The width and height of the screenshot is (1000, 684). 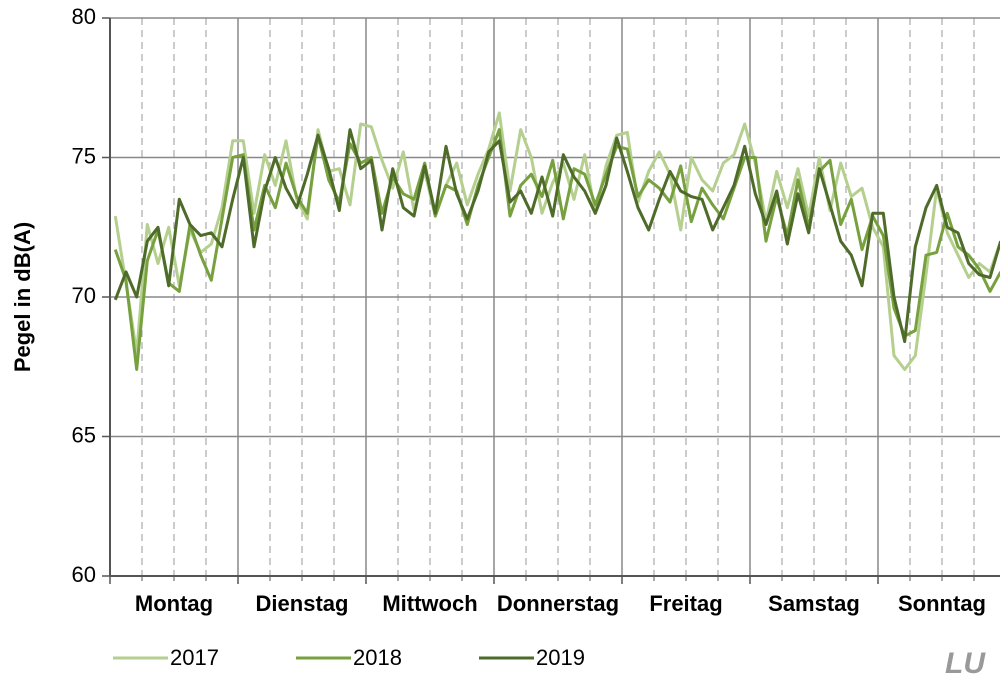 I want to click on x-tick-label: Sonntag, so click(x=942, y=603).